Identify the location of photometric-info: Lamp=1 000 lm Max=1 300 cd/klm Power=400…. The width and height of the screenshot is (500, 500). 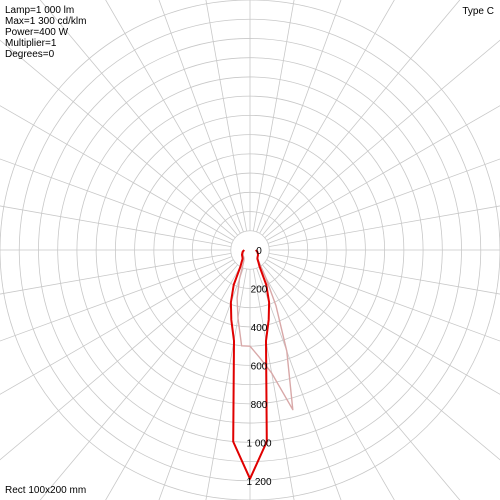
(45, 32).